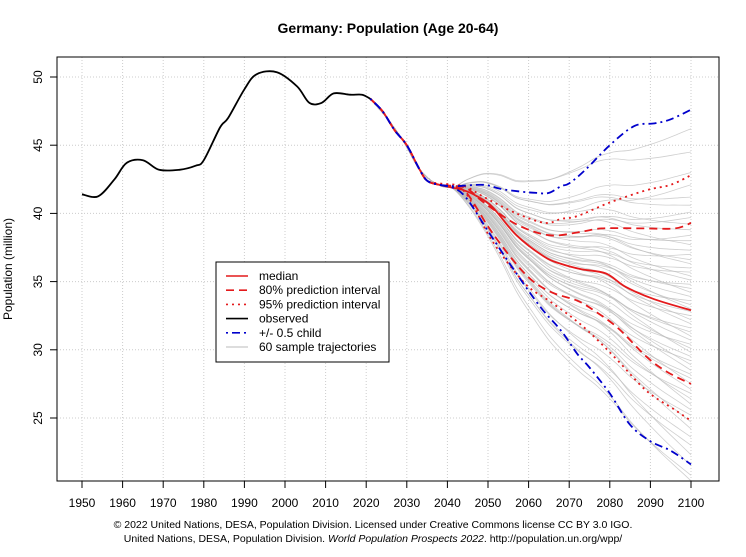 The height and width of the screenshot is (557, 746). Describe the element at coordinates (528, 503) in the screenshot. I see `x-tick-label: 2060` at that location.